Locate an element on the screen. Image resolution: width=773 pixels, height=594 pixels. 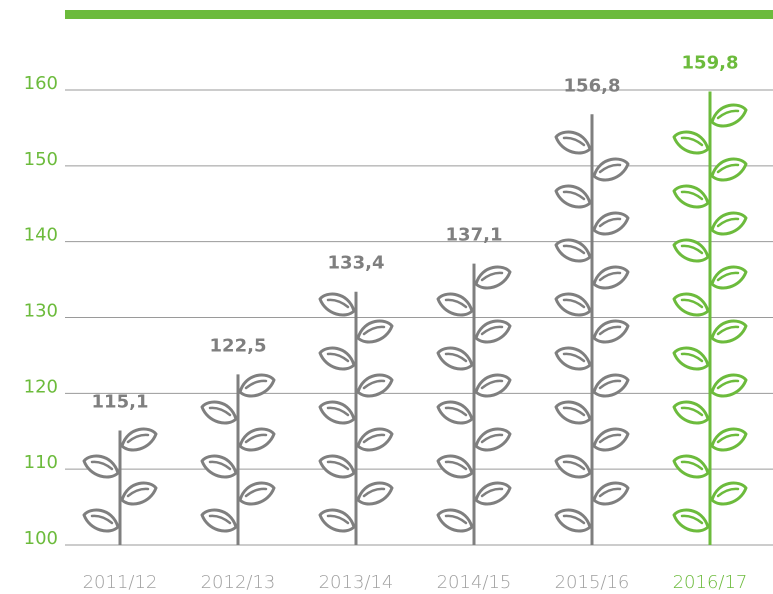
x-tick-label: 2011/12 is located at coordinates (120, 582).